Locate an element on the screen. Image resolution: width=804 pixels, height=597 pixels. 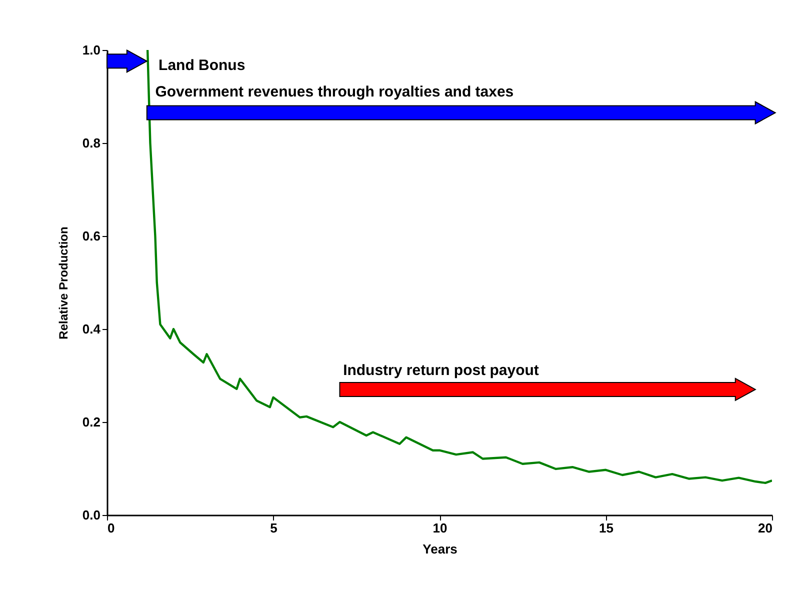
y-tick-label: 1.0 is located at coordinates (91, 50).